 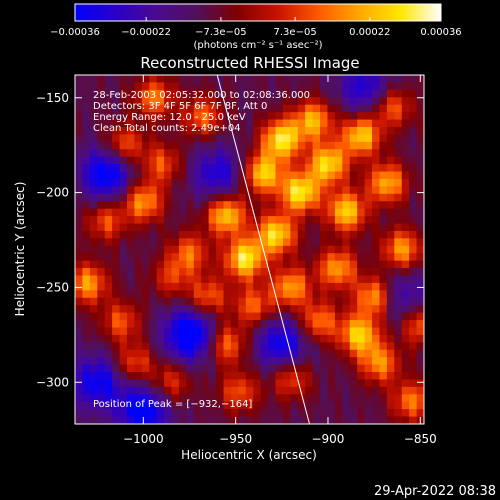 What do you see at coordinates (201, 95) in the screenshot?
I see `annotation-time-range: 28-Feb-2003 02:05:32.000 to 02:08:36.000` at bounding box center [201, 95].